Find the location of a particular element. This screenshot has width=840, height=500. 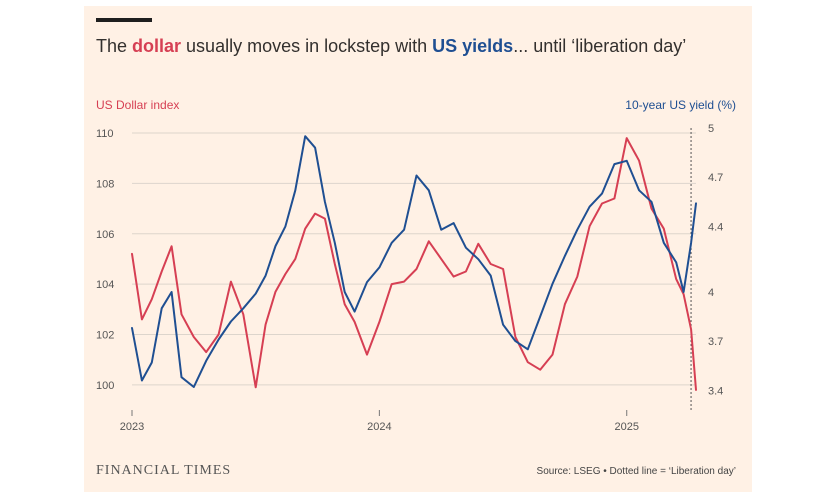

brand-logo: FINANCIAL TIMES is located at coordinates (164, 470).